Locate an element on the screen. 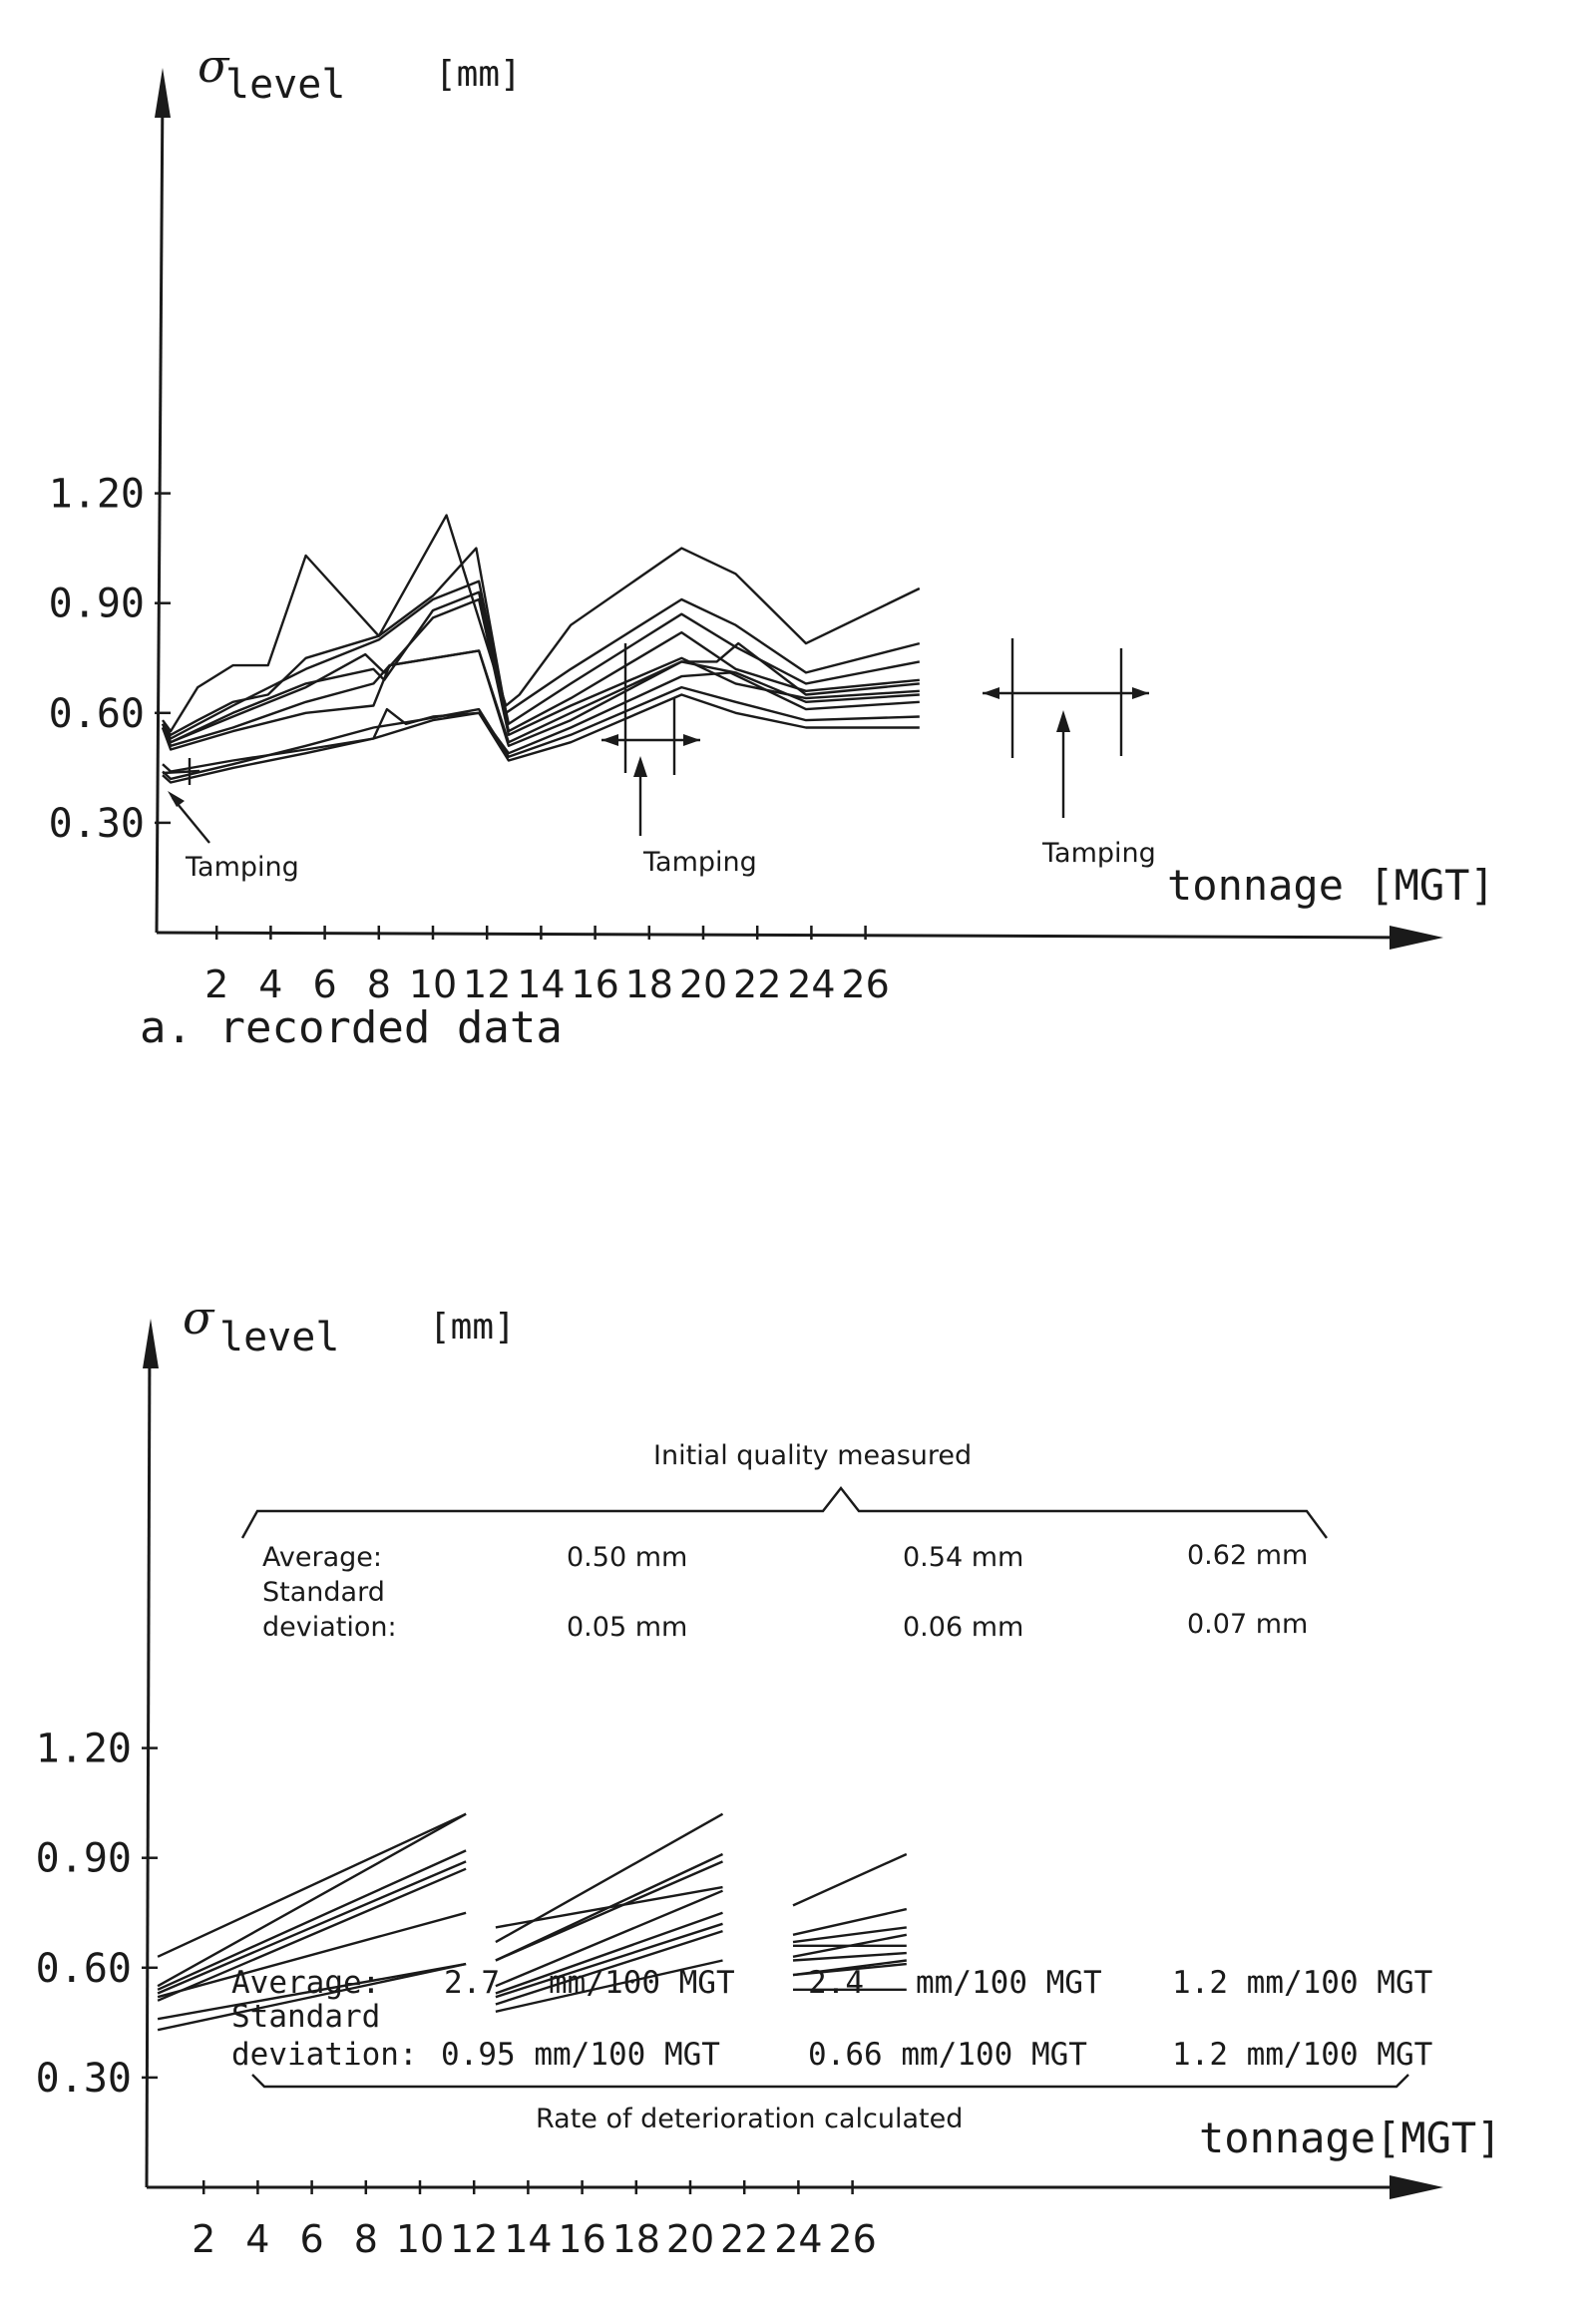  series-line-s2 is located at coordinates (541, 641).